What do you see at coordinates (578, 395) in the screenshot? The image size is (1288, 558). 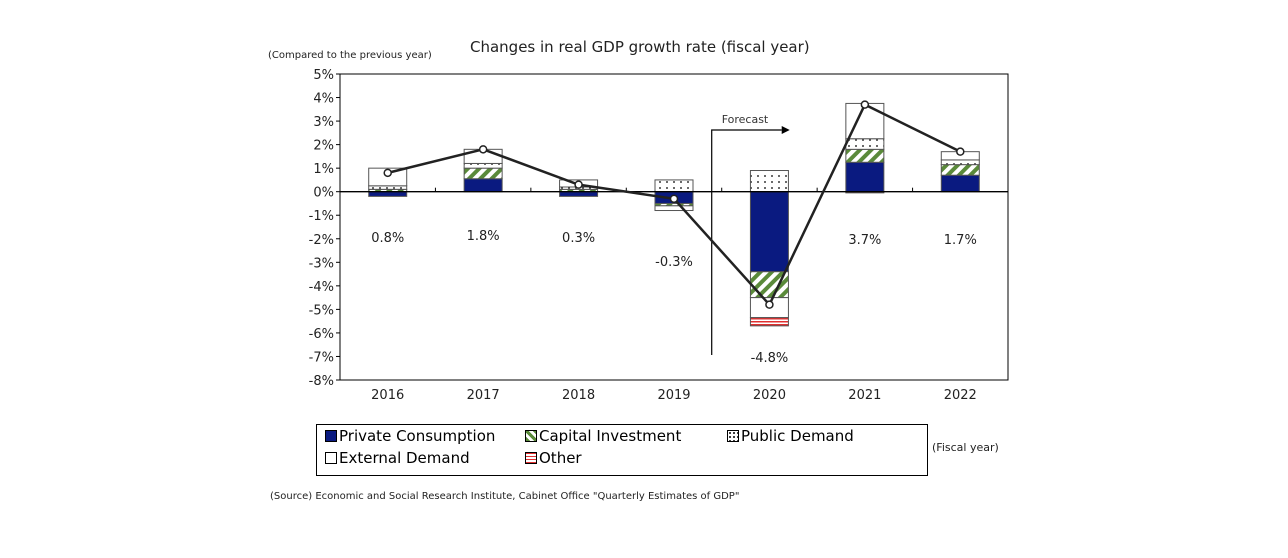 I see `x-tick-label: 2018` at bounding box center [578, 395].